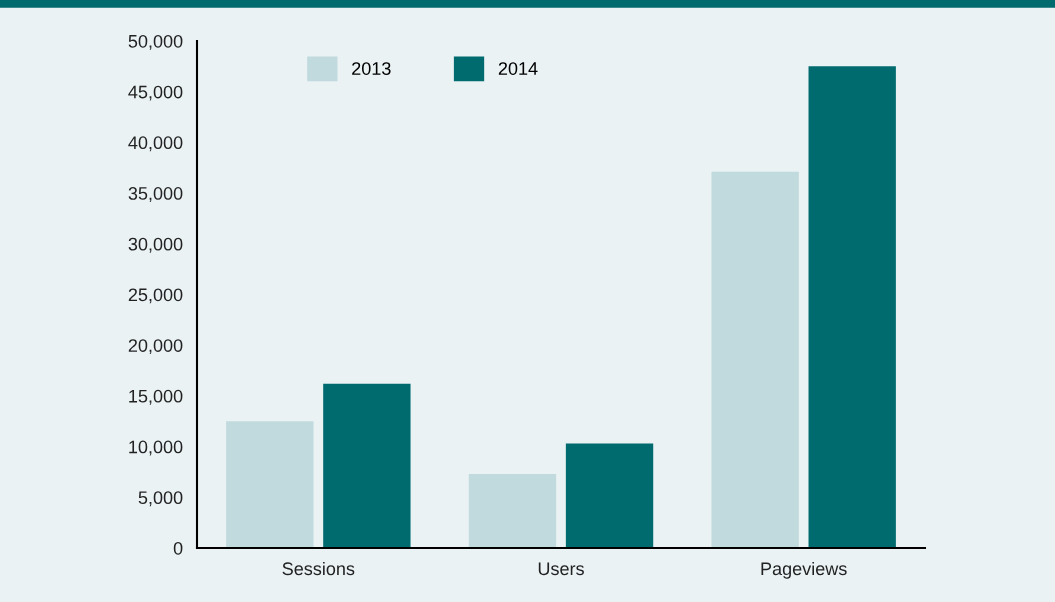 The height and width of the screenshot is (602, 1055). Describe the element at coordinates (155, 245) in the screenshot. I see `y-tick-label: 30,000` at that location.